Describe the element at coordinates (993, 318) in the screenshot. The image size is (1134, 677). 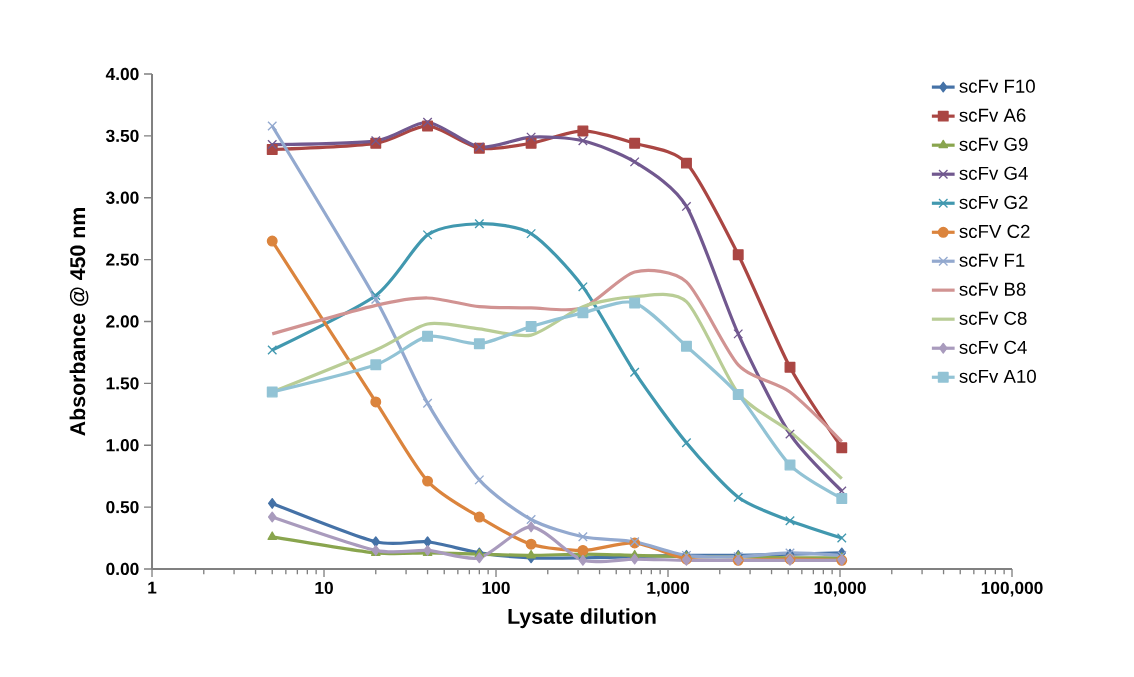
I see `legend-label: scFv C8` at that location.